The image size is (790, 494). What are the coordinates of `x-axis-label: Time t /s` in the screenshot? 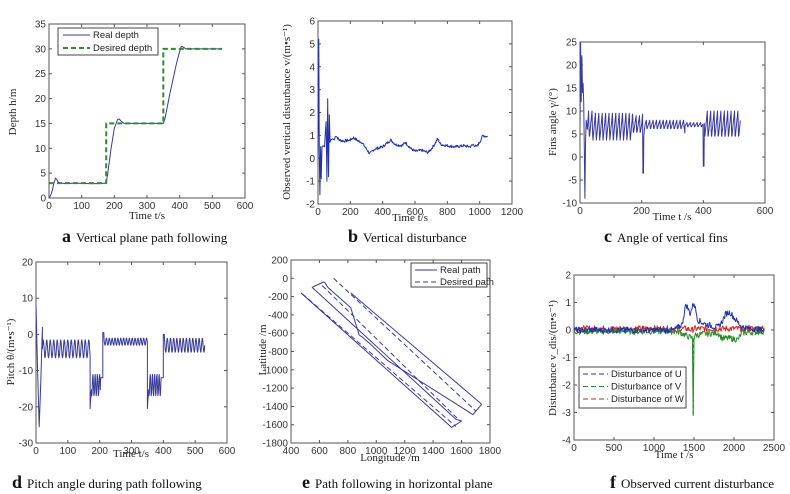 It's located at (674, 455).